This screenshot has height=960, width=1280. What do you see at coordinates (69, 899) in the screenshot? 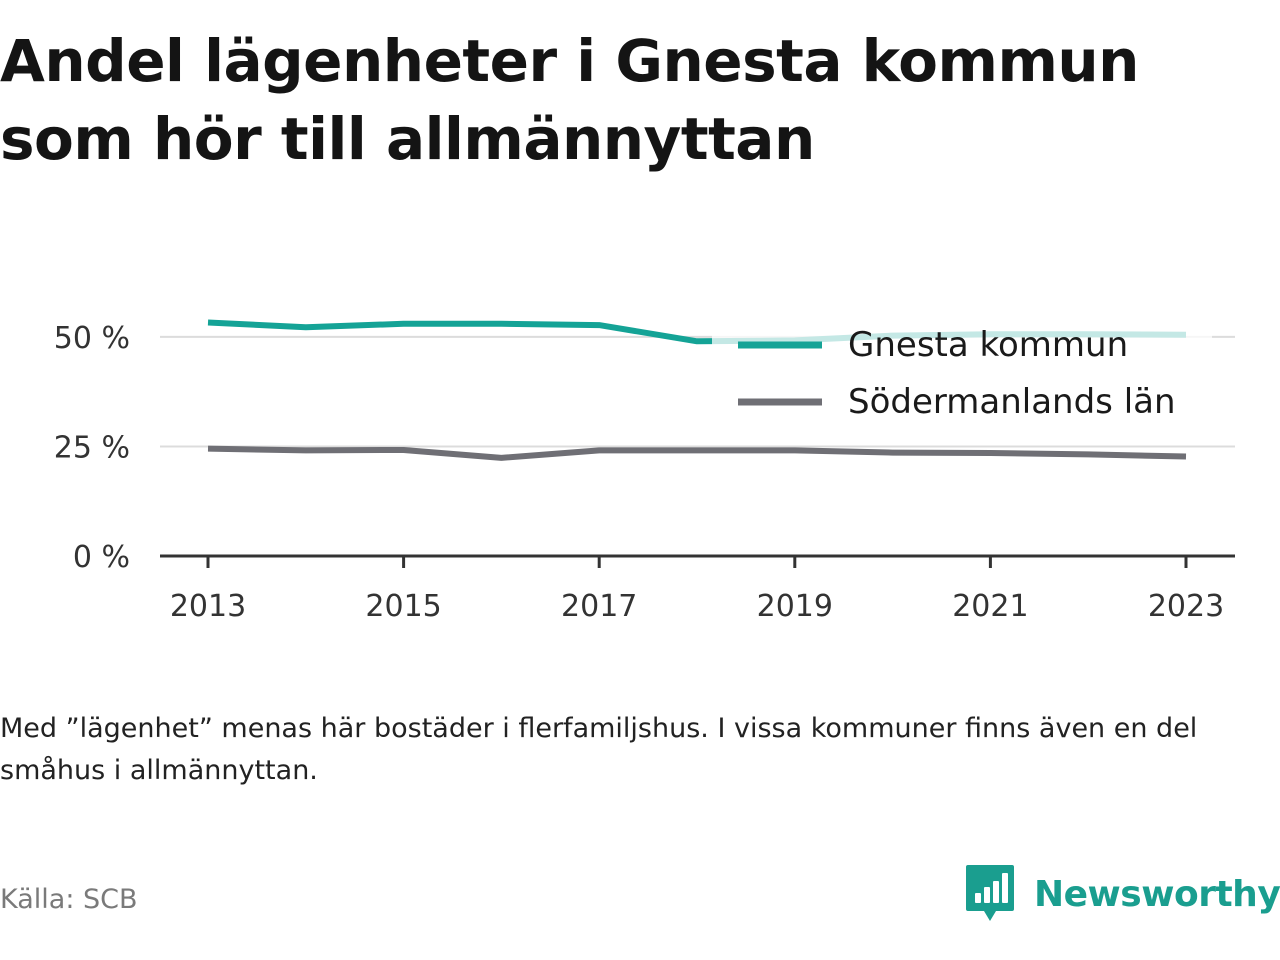
I see `source-label: Källa: SCB` at bounding box center [69, 899].